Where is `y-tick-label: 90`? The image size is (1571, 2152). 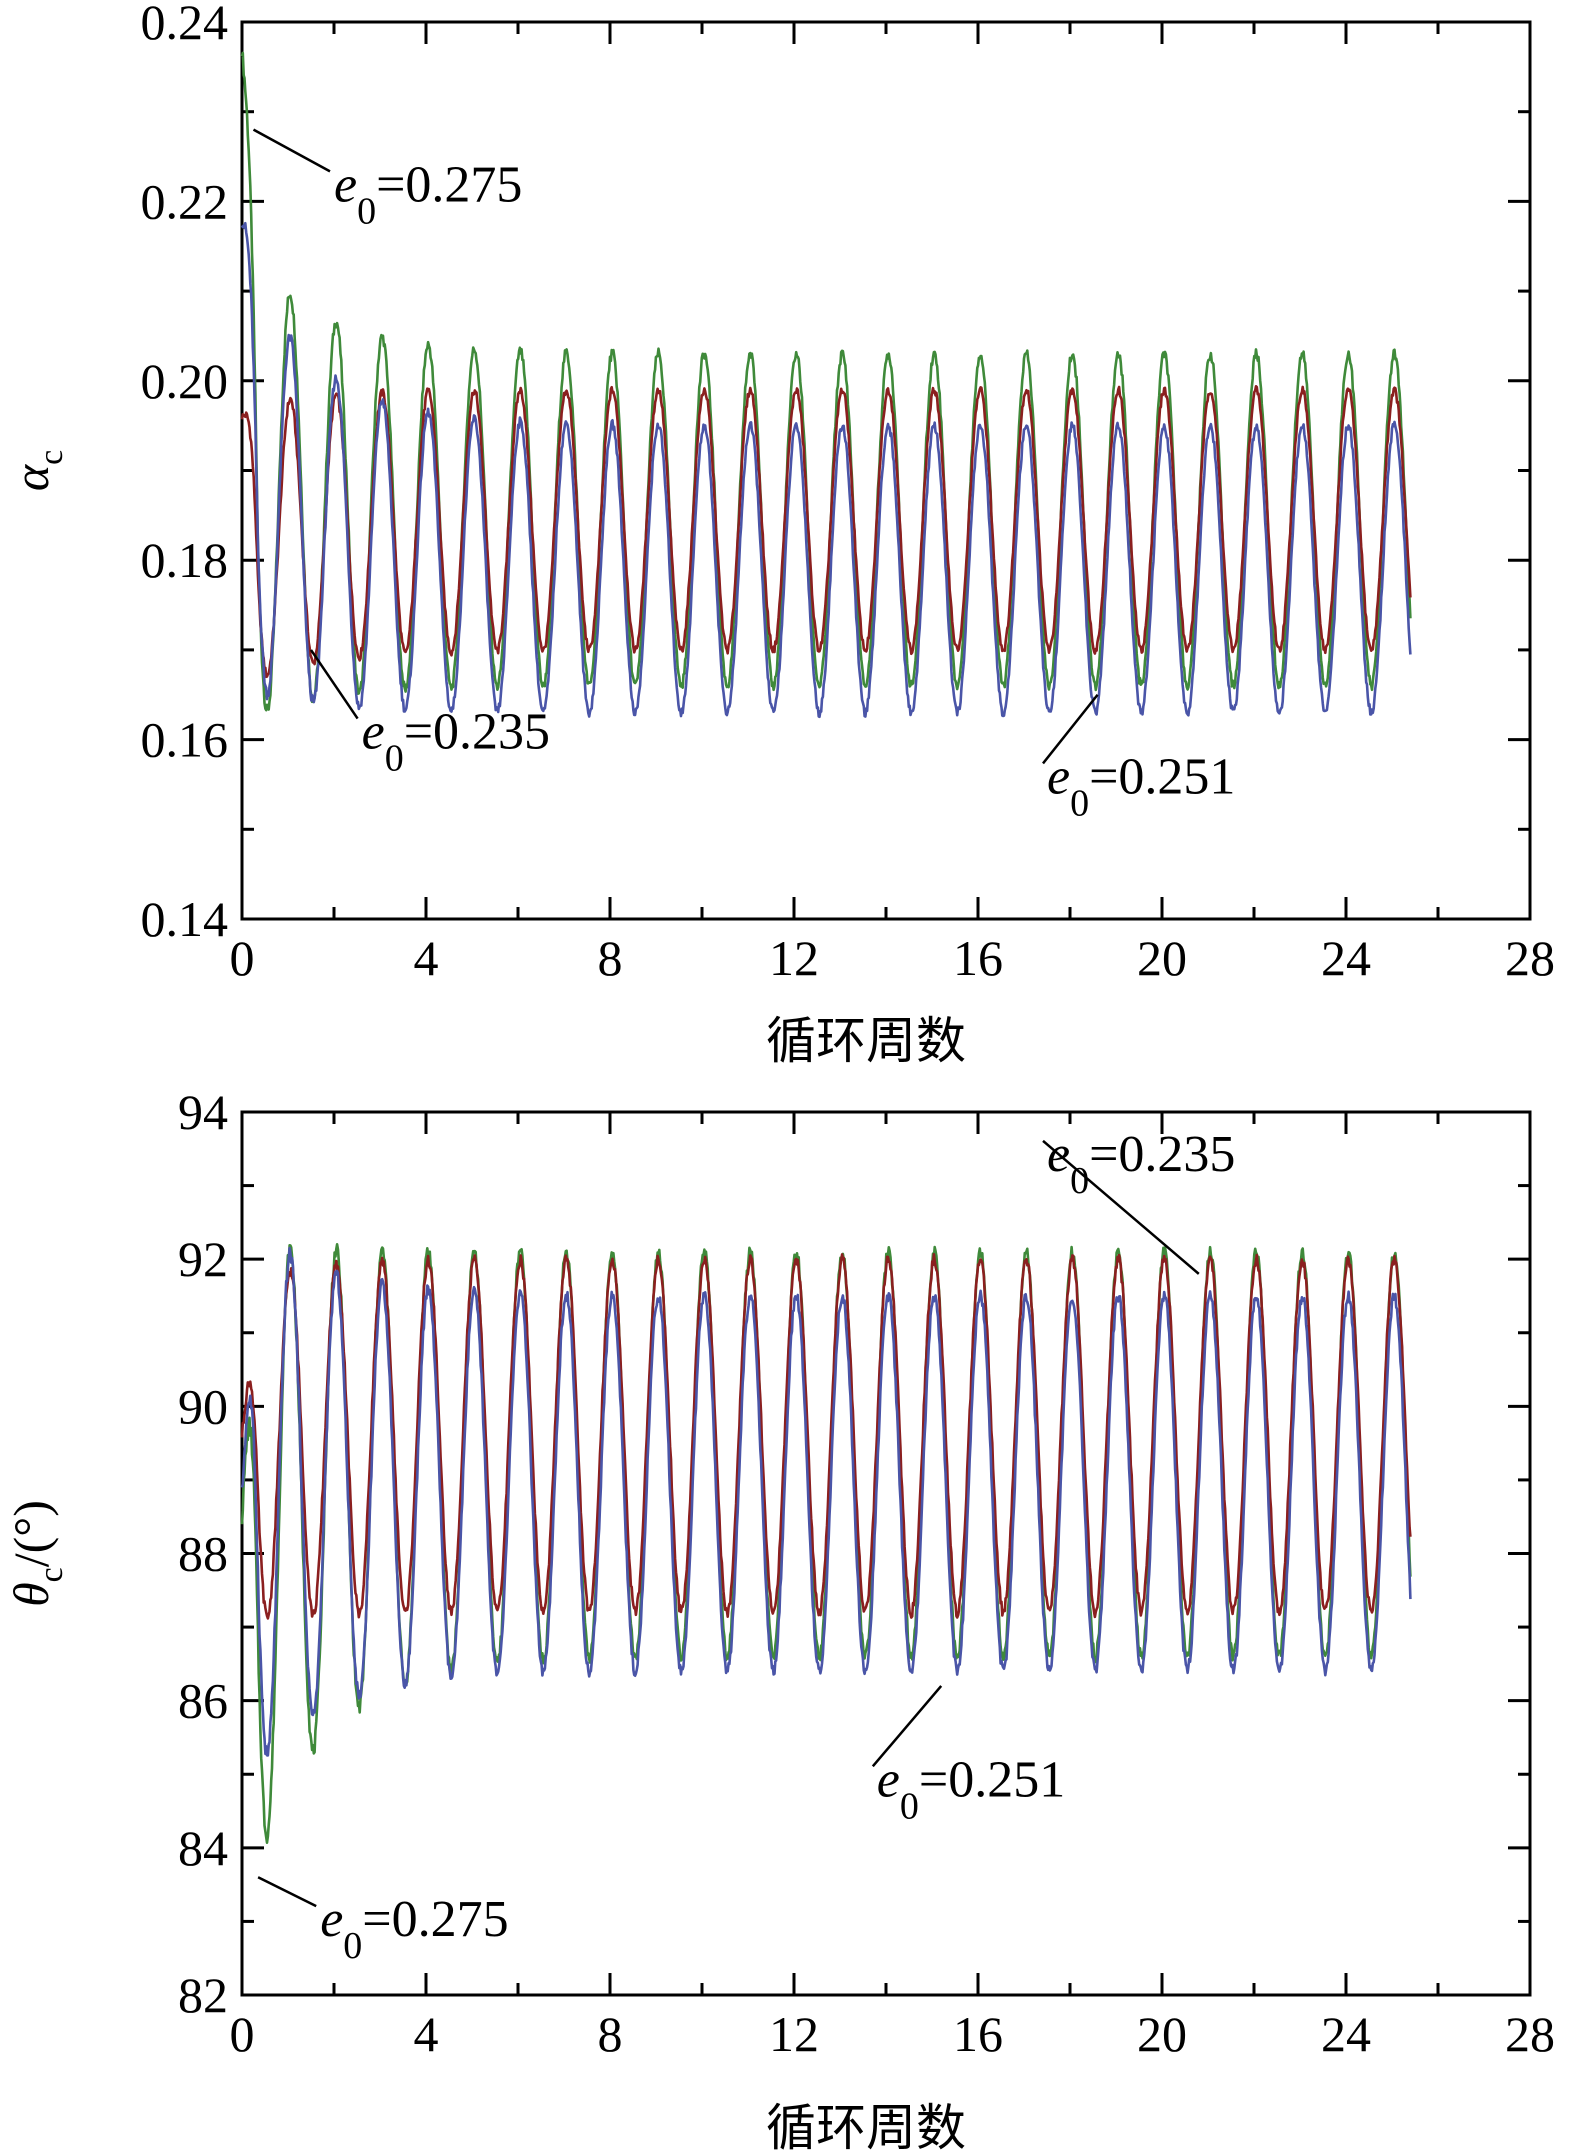
y-tick-label: 90 is located at coordinates (203, 1406).